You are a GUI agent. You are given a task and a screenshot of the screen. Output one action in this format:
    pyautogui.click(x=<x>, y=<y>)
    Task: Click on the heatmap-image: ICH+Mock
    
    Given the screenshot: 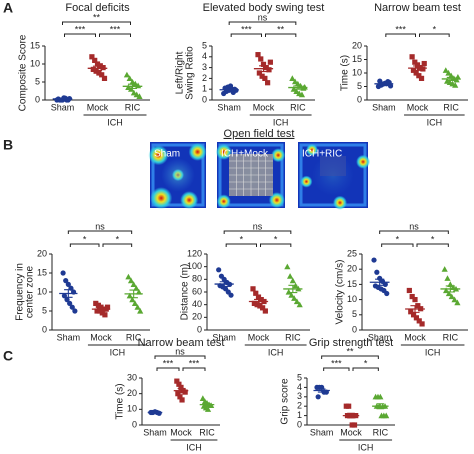 What is the action you would take?
    pyautogui.click(x=250, y=175)
    